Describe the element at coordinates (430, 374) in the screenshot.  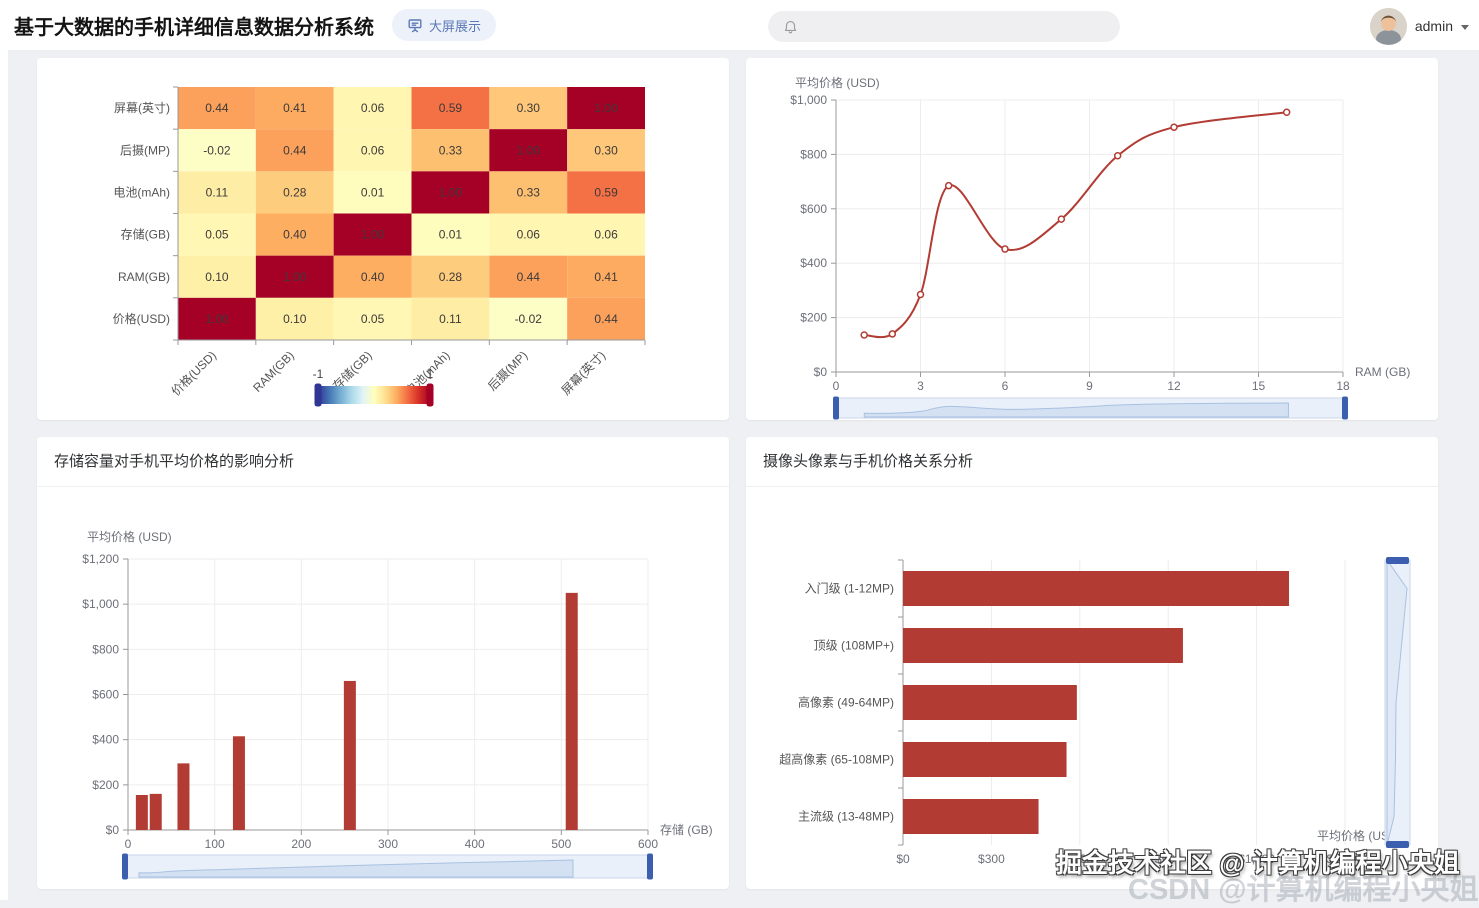
I see `svg-text: 1` at that location.